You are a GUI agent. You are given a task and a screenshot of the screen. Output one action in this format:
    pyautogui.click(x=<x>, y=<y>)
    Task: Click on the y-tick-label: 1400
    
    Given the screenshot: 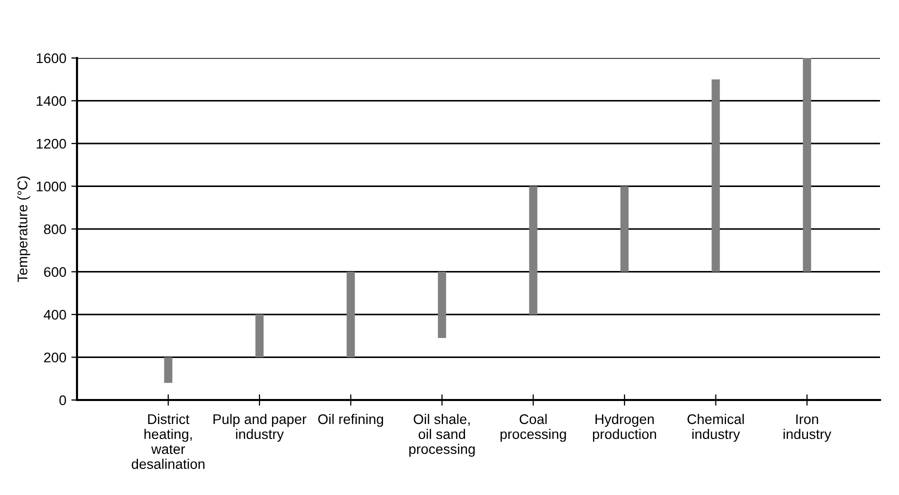 What is the action you would take?
    pyautogui.click(x=51, y=101)
    